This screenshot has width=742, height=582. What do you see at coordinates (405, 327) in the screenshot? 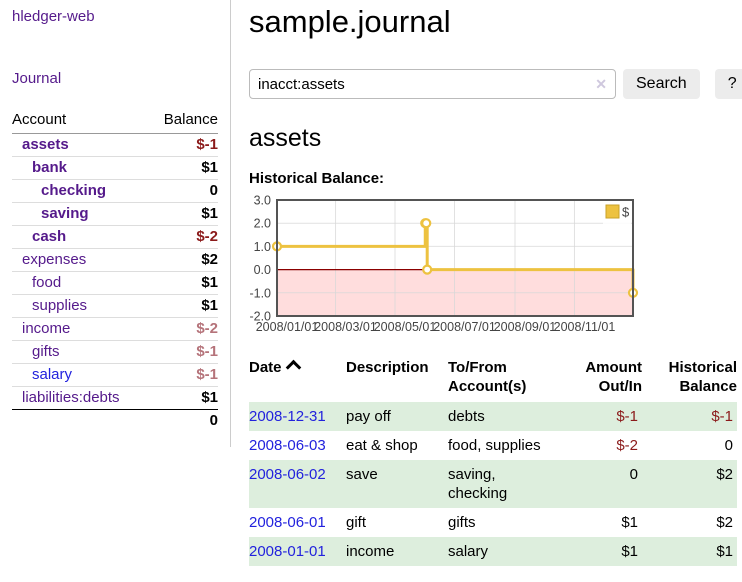
I see `x-tick-label: 2008/05/01` at bounding box center [405, 327].